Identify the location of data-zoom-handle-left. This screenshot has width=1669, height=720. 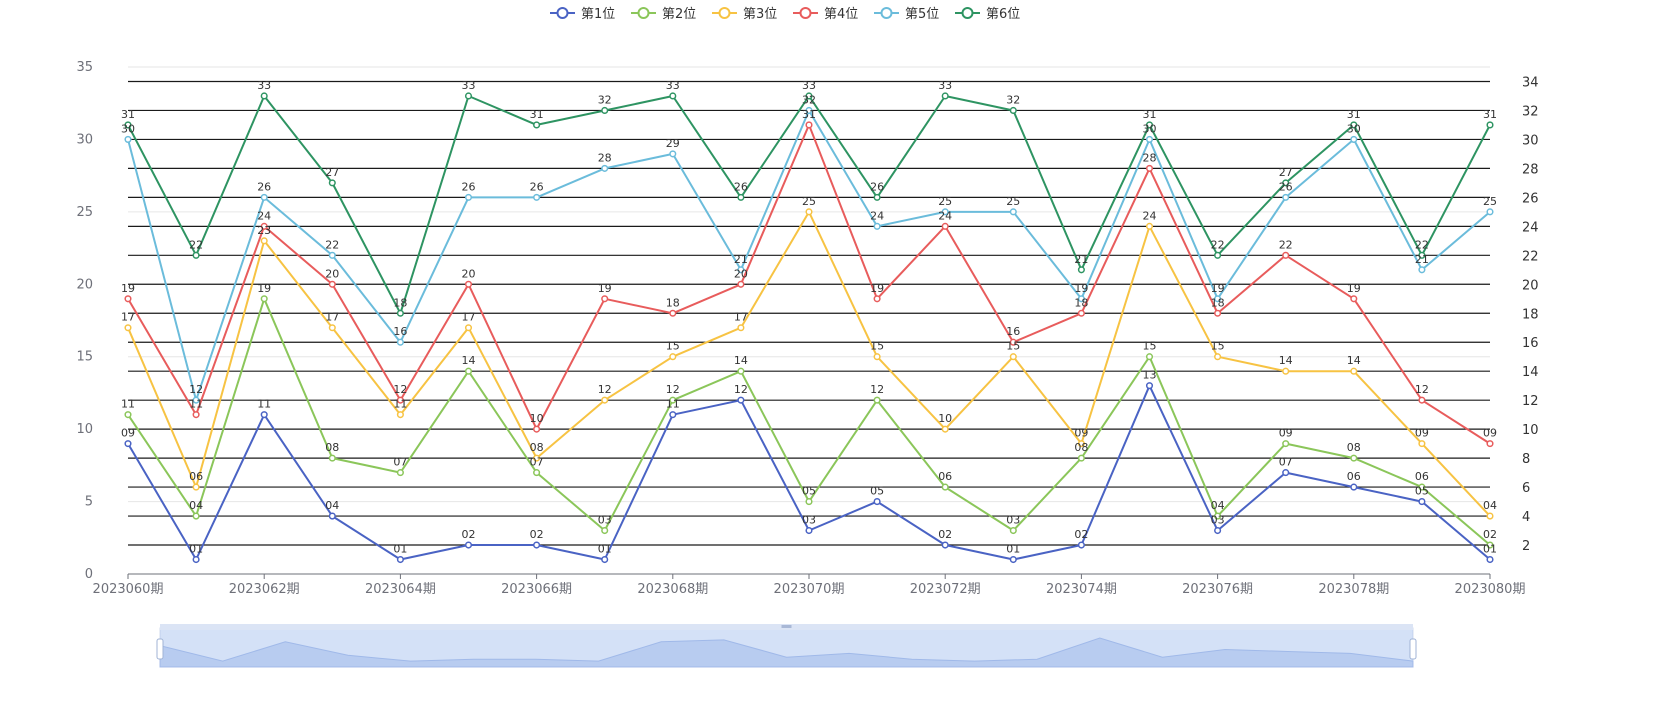
(160, 649).